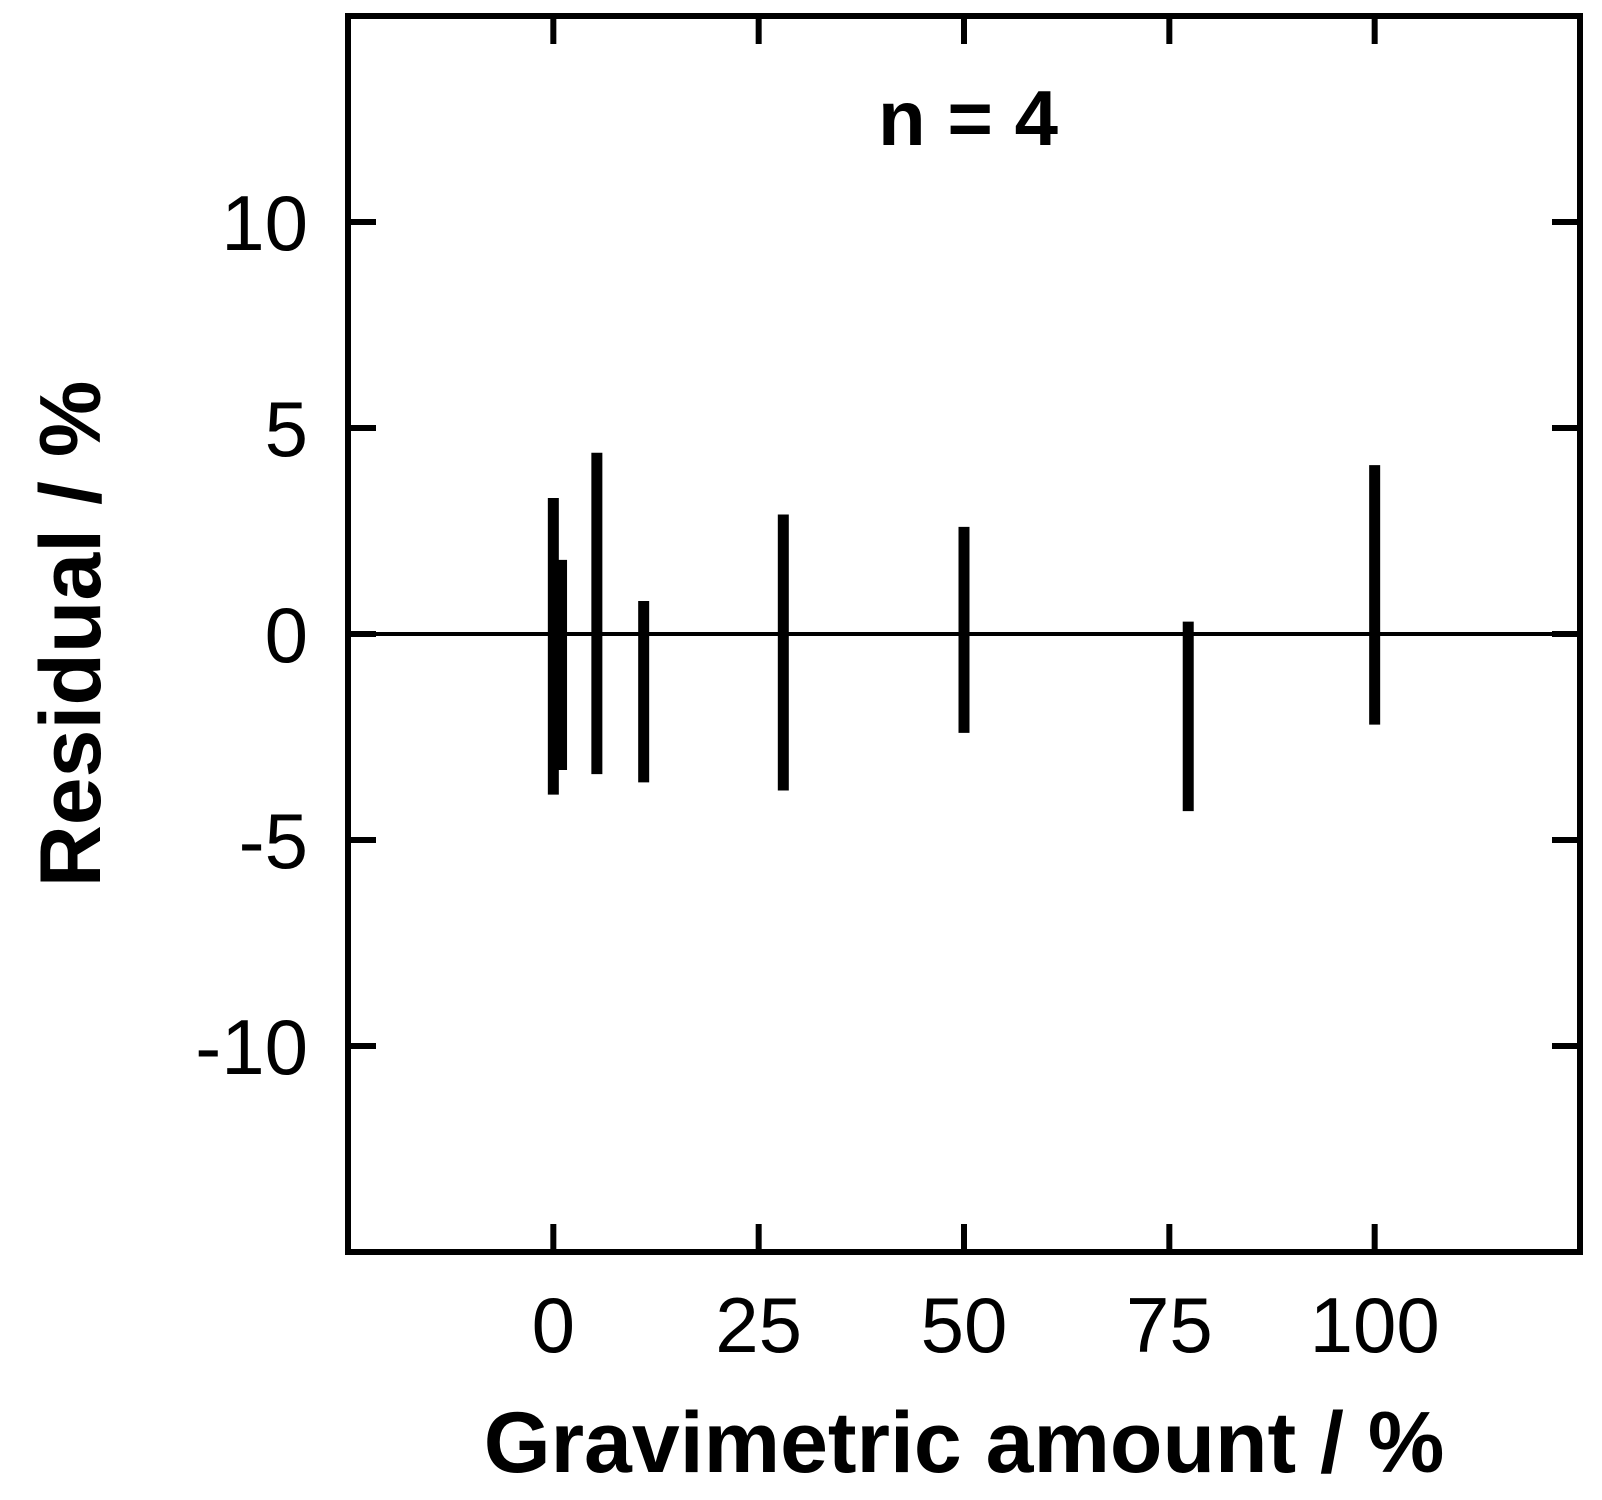 The image size is (1602, 1500). What do you see at coordinates (553, 1325) in the screenshot?
I see `x-tick-label: 0` at bounding box center [553, 1325].